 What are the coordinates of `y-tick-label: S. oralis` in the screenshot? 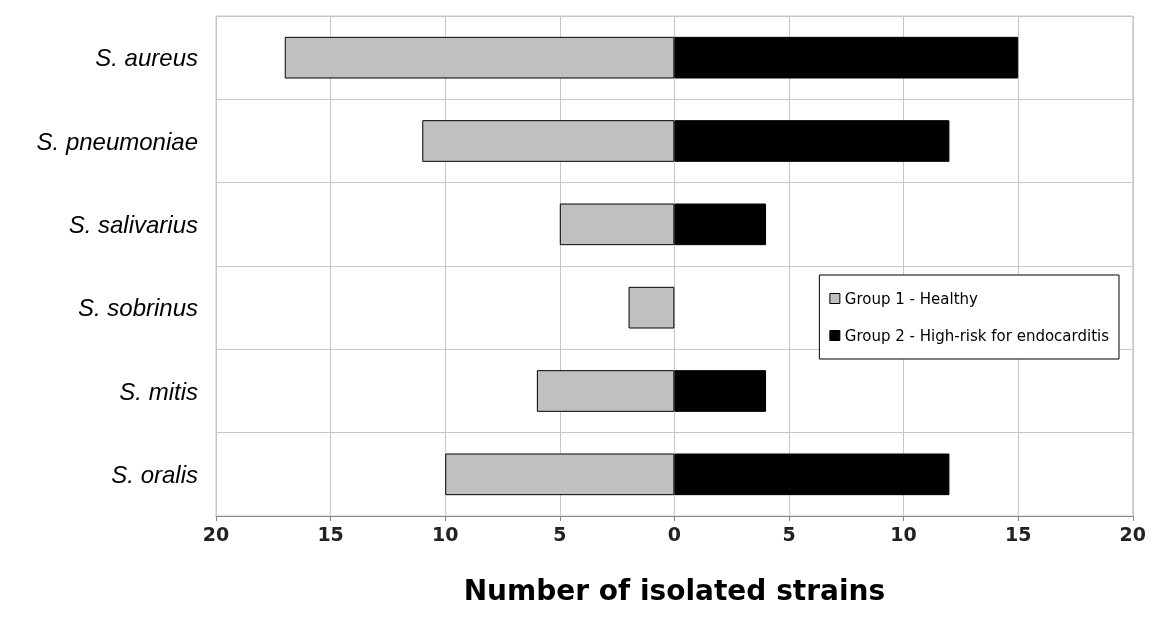 It's located at (154, 474).